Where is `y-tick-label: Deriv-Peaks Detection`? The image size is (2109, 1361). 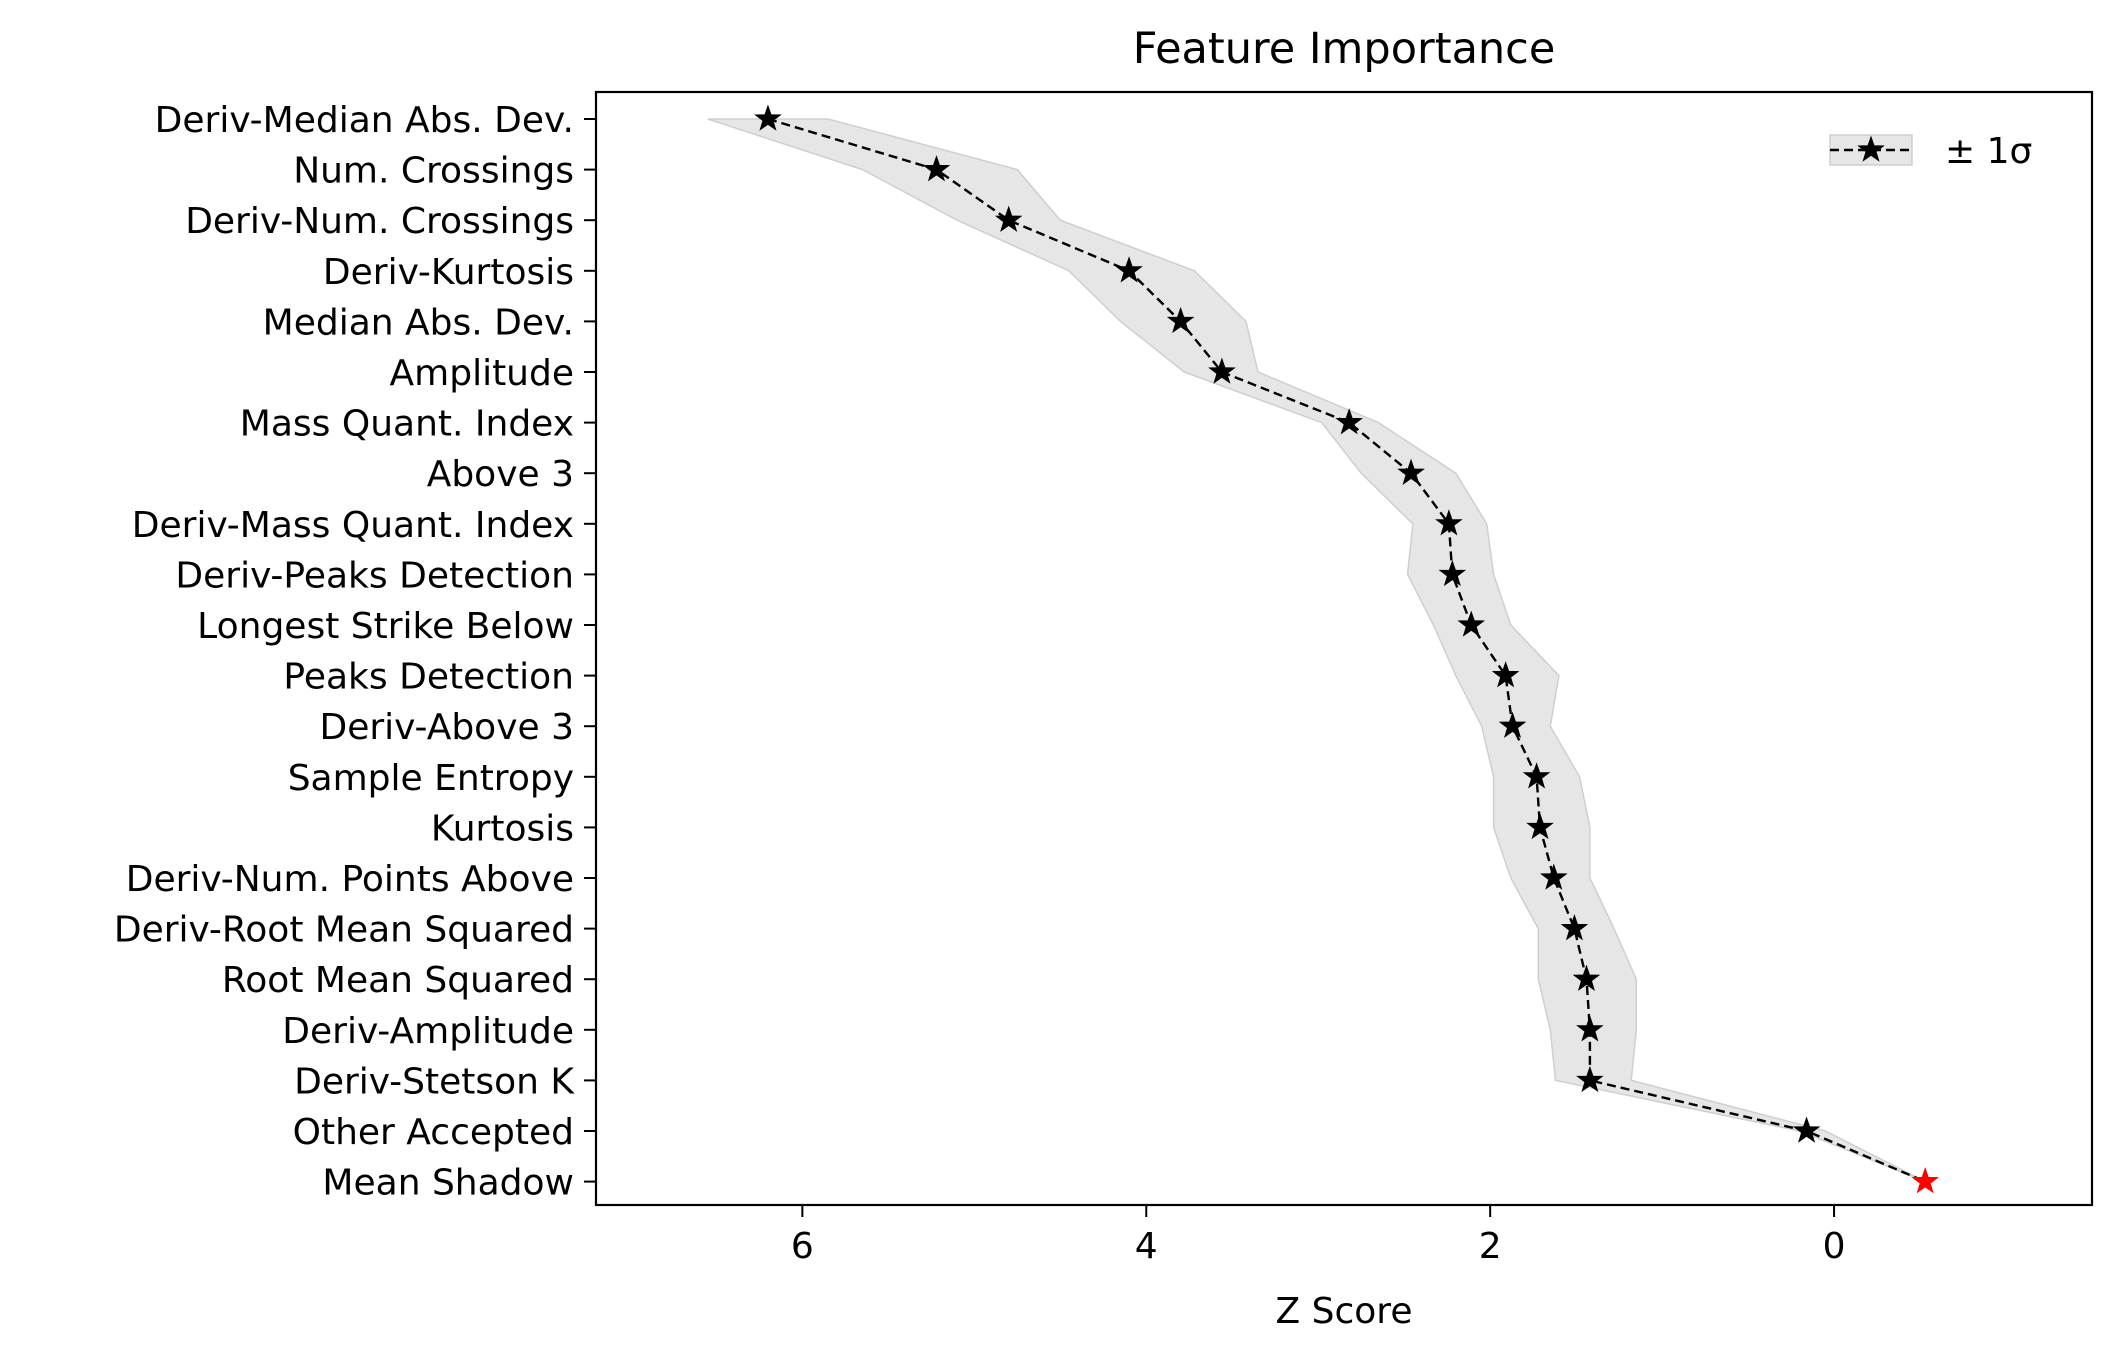 y-tick-label: Deriv-Peaks Detection is located at coordinates (374, 575).